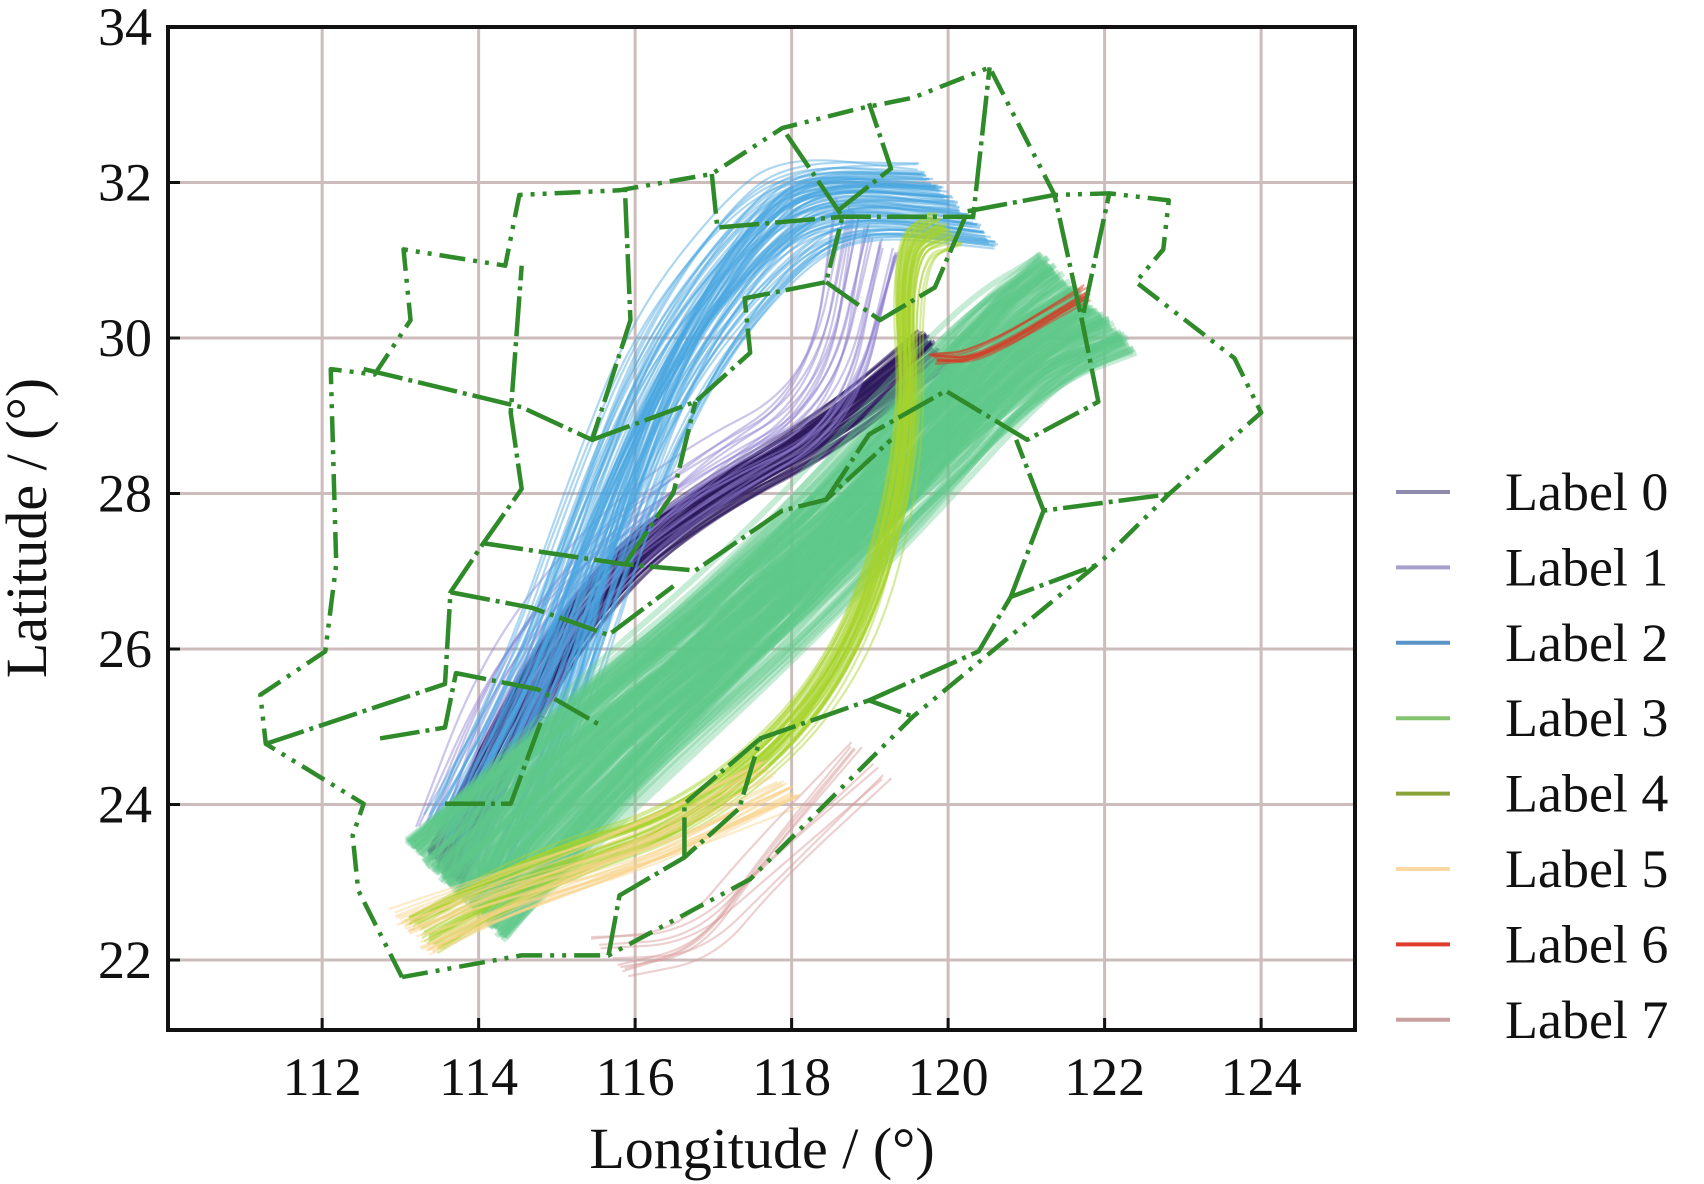 Image resolution: width=1704 pixels, height=1184 pixels. What do you see at coordinates (635, 1077) in the screenshot?
I see `x-tick-label: 116` at bounding box center [635, 1077].